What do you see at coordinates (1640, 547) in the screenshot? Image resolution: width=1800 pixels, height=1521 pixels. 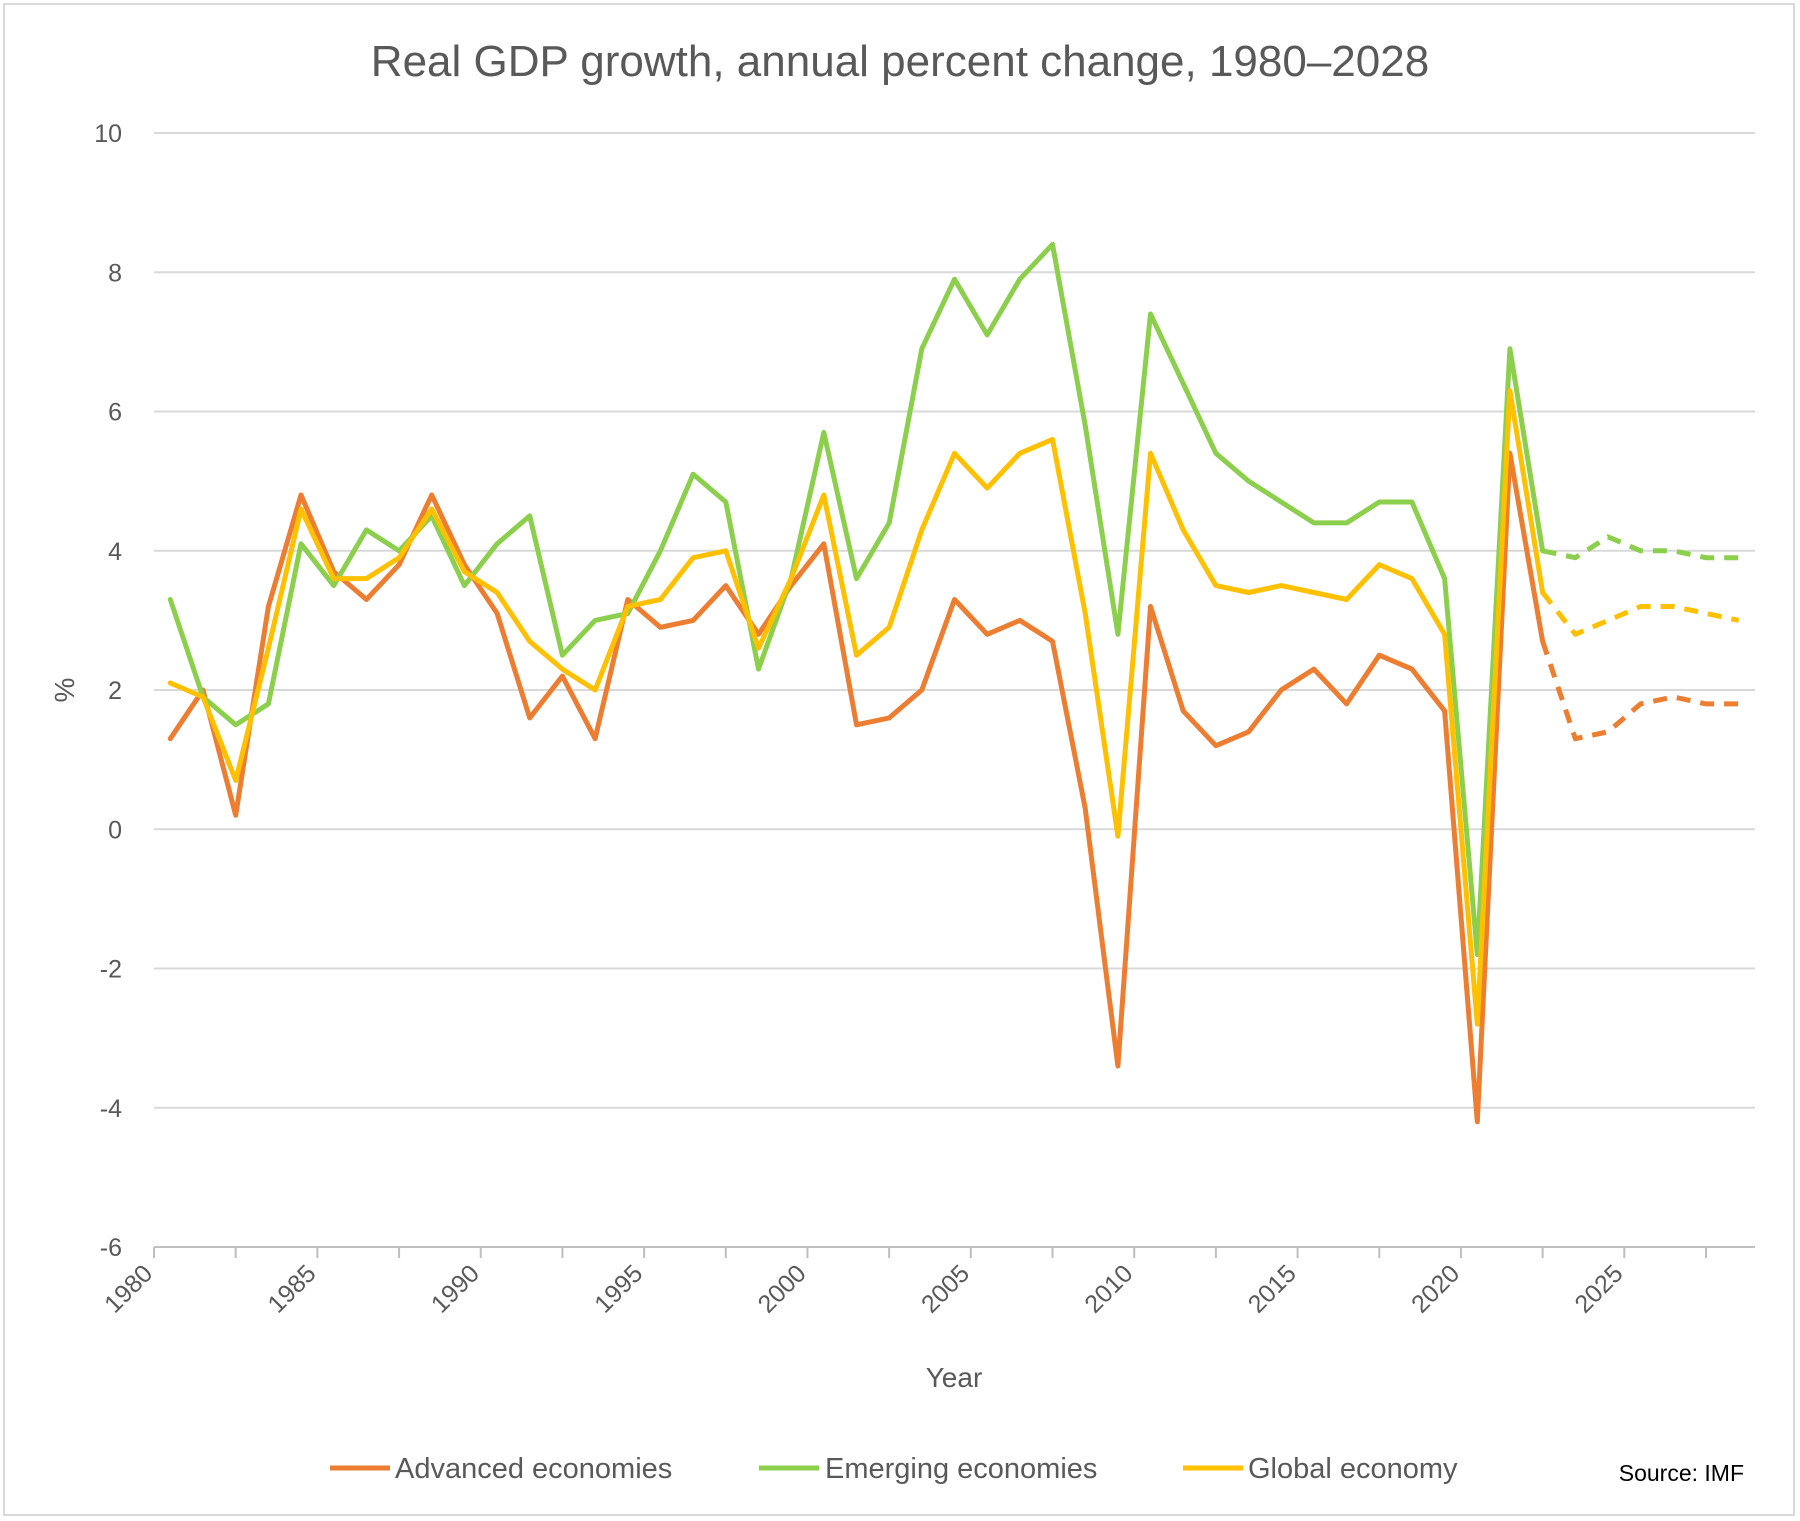 I see `series-forecast-emerging-economies` at bounding box center [1640, 547].